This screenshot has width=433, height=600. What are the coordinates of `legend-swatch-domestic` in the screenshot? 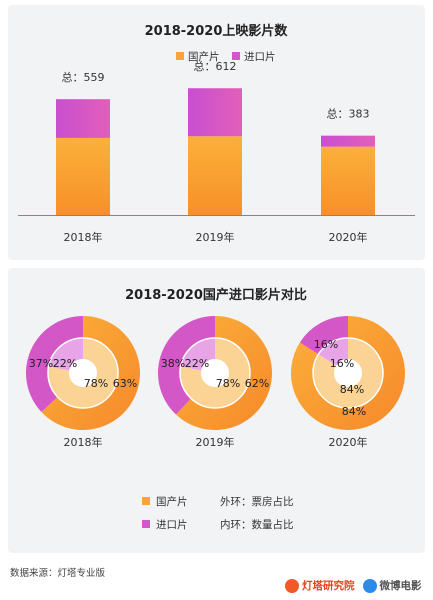 It's located at (180, 56).